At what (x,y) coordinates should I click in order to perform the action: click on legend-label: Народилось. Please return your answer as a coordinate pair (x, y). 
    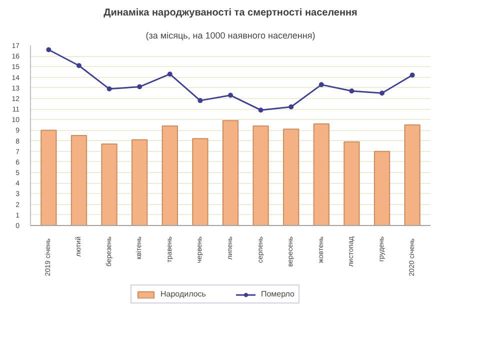
    Looking at the image, I should click on (183, 294).